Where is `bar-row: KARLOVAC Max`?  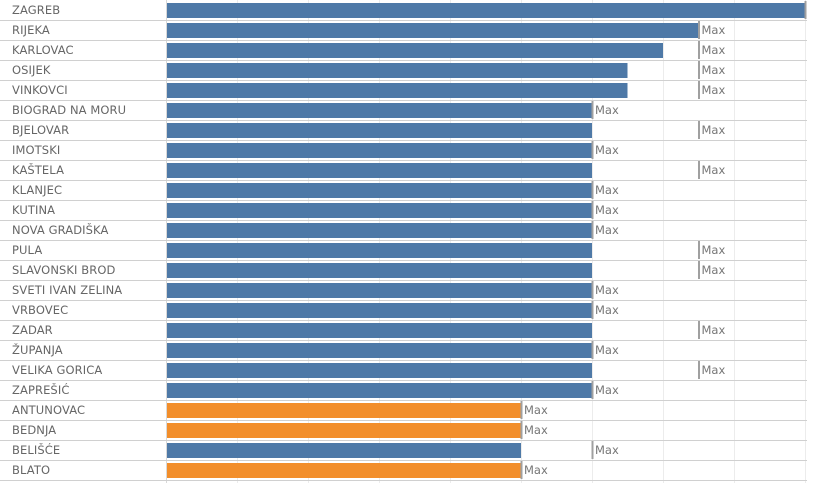
bar-row: KARLOVAC Max is located at coordinates (403, 49).